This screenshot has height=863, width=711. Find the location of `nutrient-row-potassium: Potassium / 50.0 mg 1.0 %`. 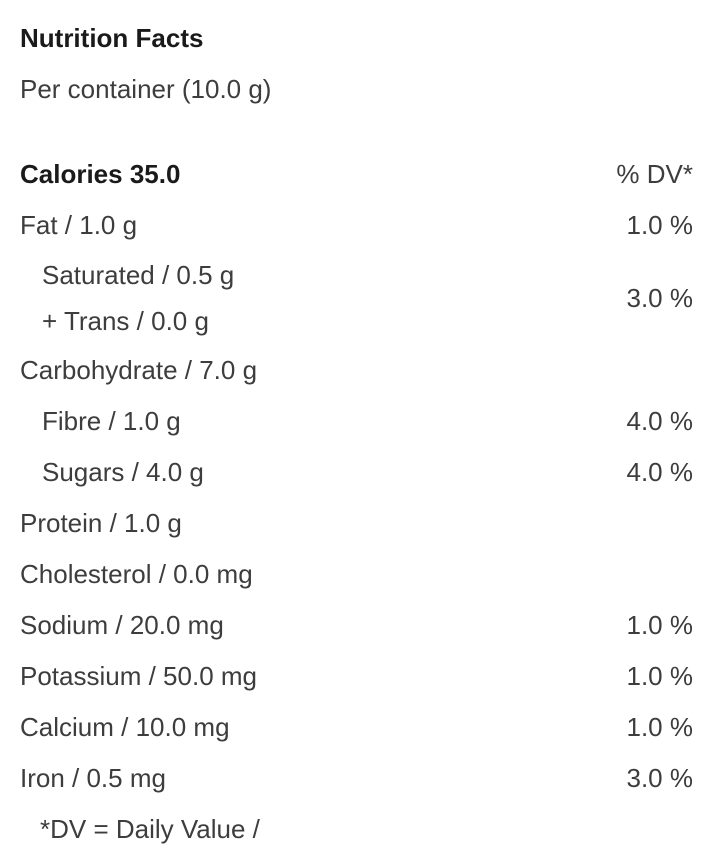

nutrient-row-potassium: Potassium / 50.0 mg 1.0 % is located at coordinates (356, 676).